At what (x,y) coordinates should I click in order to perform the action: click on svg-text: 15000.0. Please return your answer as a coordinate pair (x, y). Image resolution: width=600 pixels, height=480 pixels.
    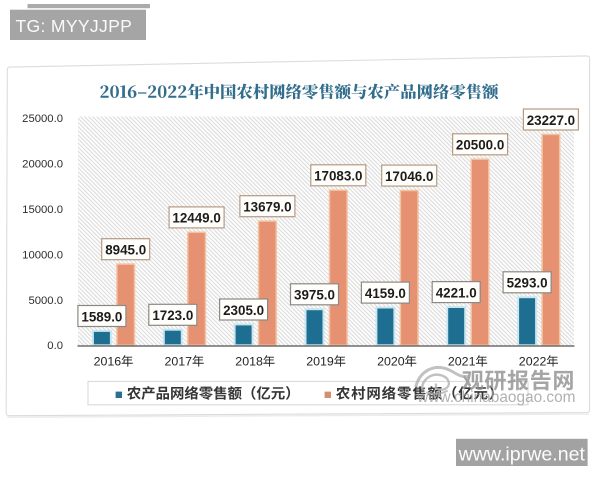
    Looking at the image, I should click on (42, 210).